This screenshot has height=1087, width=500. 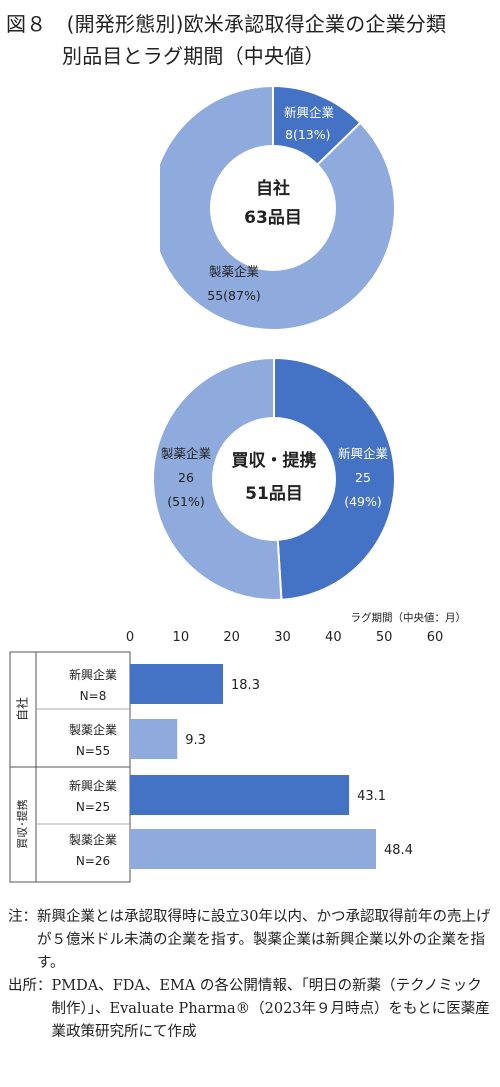 What do you see at coordinates (273, 478) in the screenshot?
I see `donut-chart-acquisition: 買収・提携 51品目 新興企業 25 (49%) 製薬企業 26 (51%)` at bounding box center [273, 478].